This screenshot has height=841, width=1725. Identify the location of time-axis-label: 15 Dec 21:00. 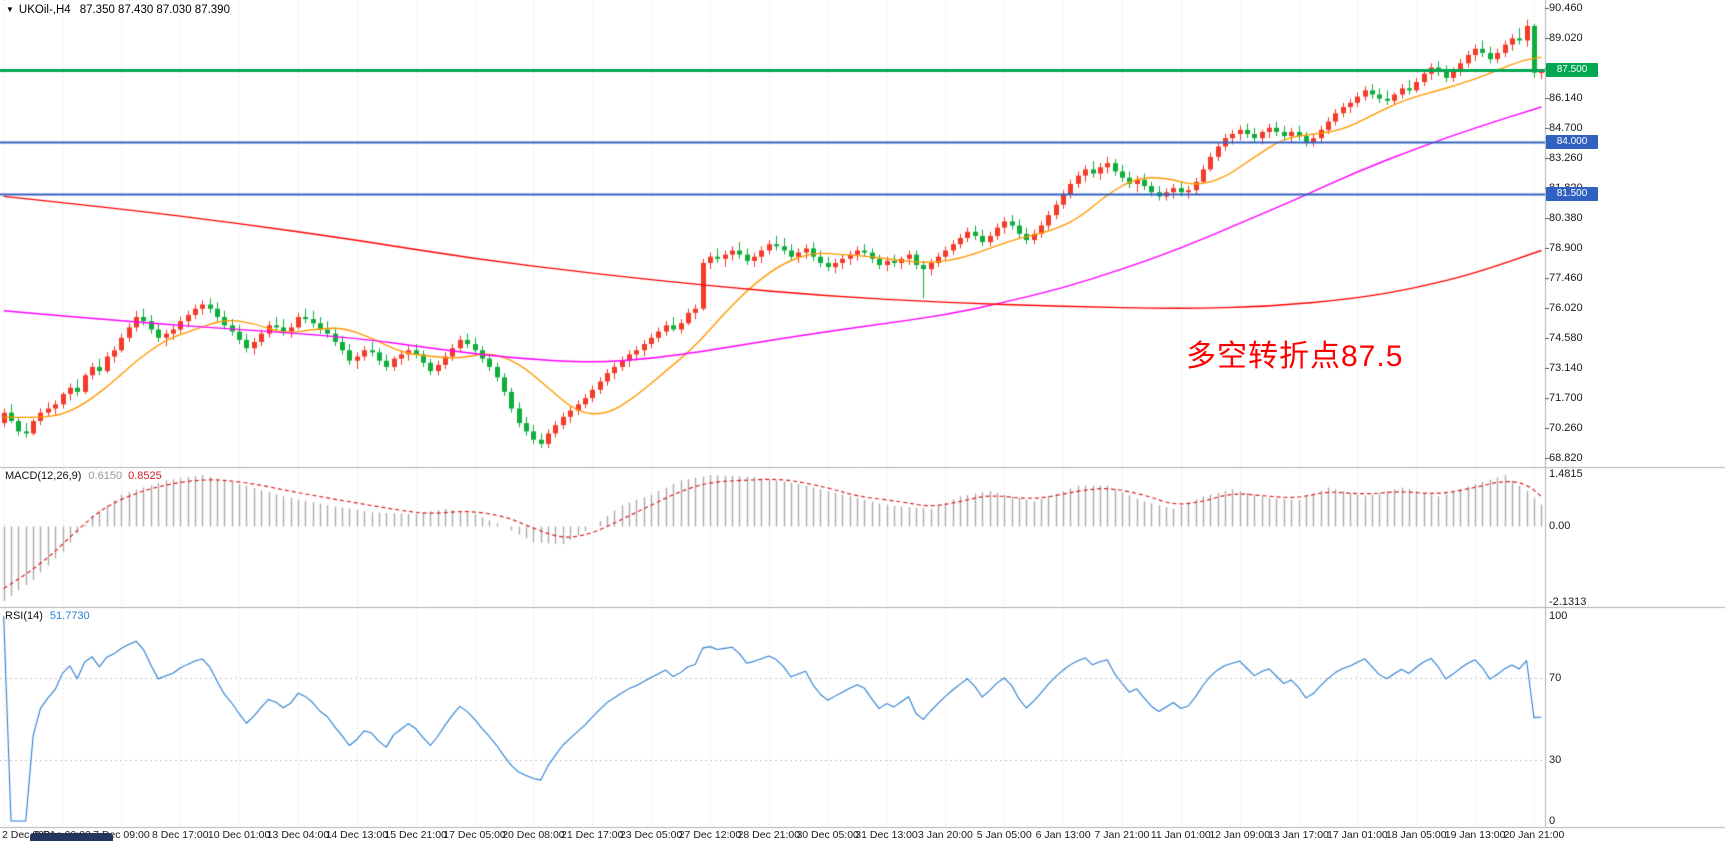
(415, 835).